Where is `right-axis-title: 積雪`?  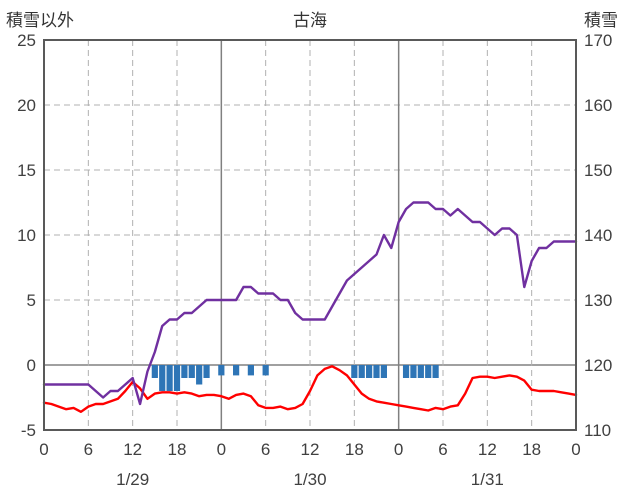 right-axis-title: 積雪 is located at coordinates (601, 20).